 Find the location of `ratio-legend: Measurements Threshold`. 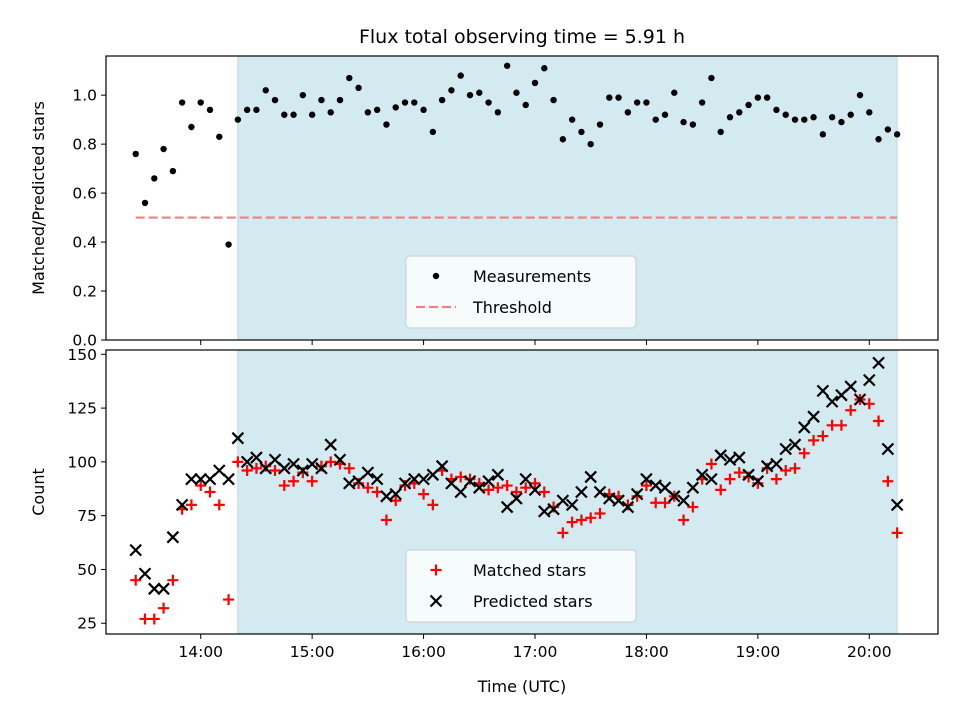

ratio-legend: Measurements Threshold is located at coordinates (521, 292).